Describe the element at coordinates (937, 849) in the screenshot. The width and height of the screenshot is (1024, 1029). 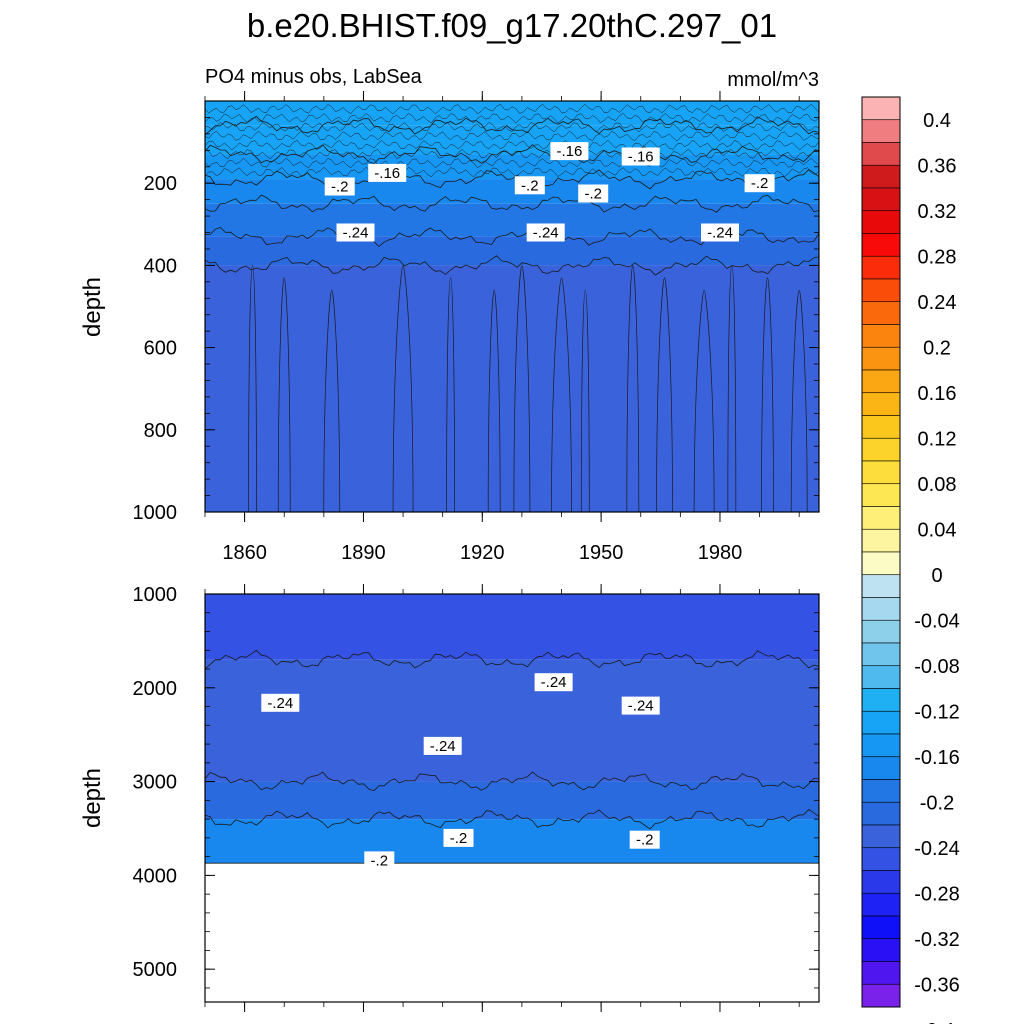
I see `colorbar-label-16: -0.24` at that location.